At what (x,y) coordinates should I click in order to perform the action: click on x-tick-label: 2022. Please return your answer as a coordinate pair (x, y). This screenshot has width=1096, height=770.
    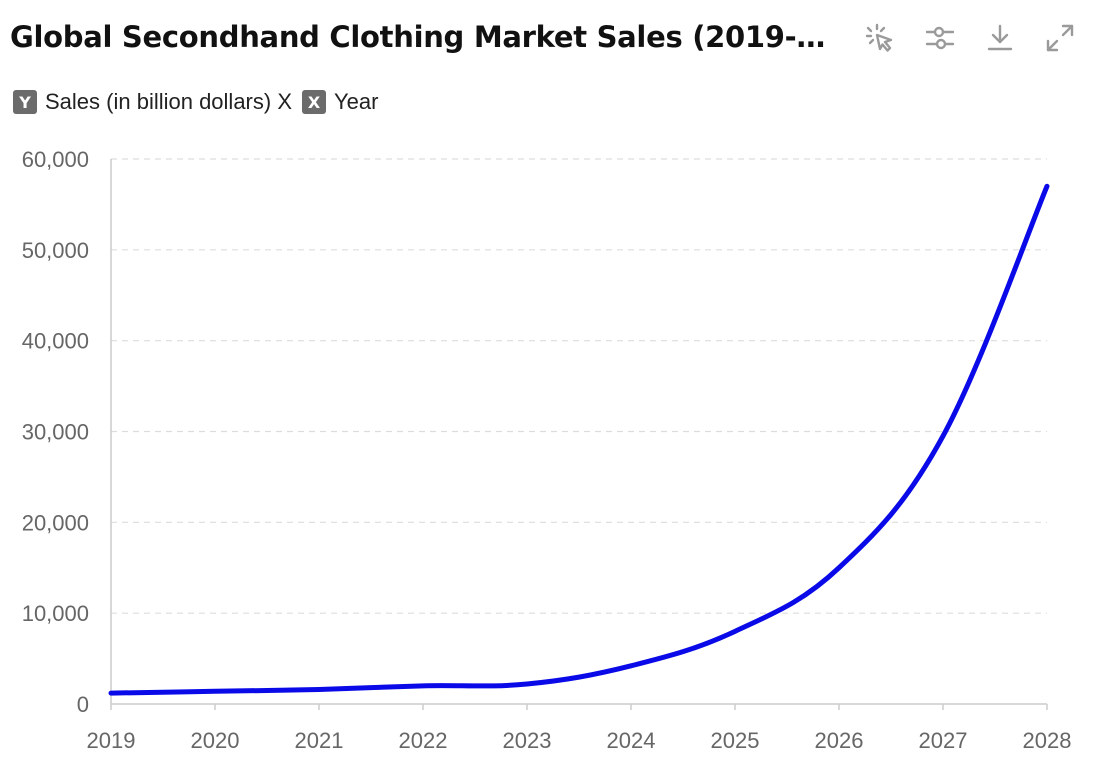
    Looking at the image, I should click on (423, 740).